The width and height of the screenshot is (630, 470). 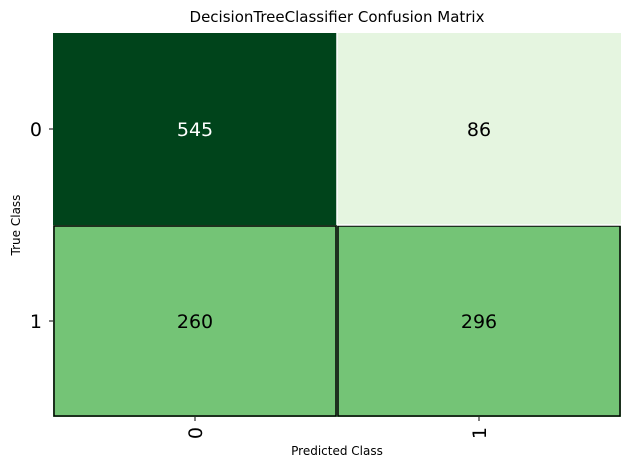 I want to click on cell-value-0-1: 86, so click(x=479, y=130).